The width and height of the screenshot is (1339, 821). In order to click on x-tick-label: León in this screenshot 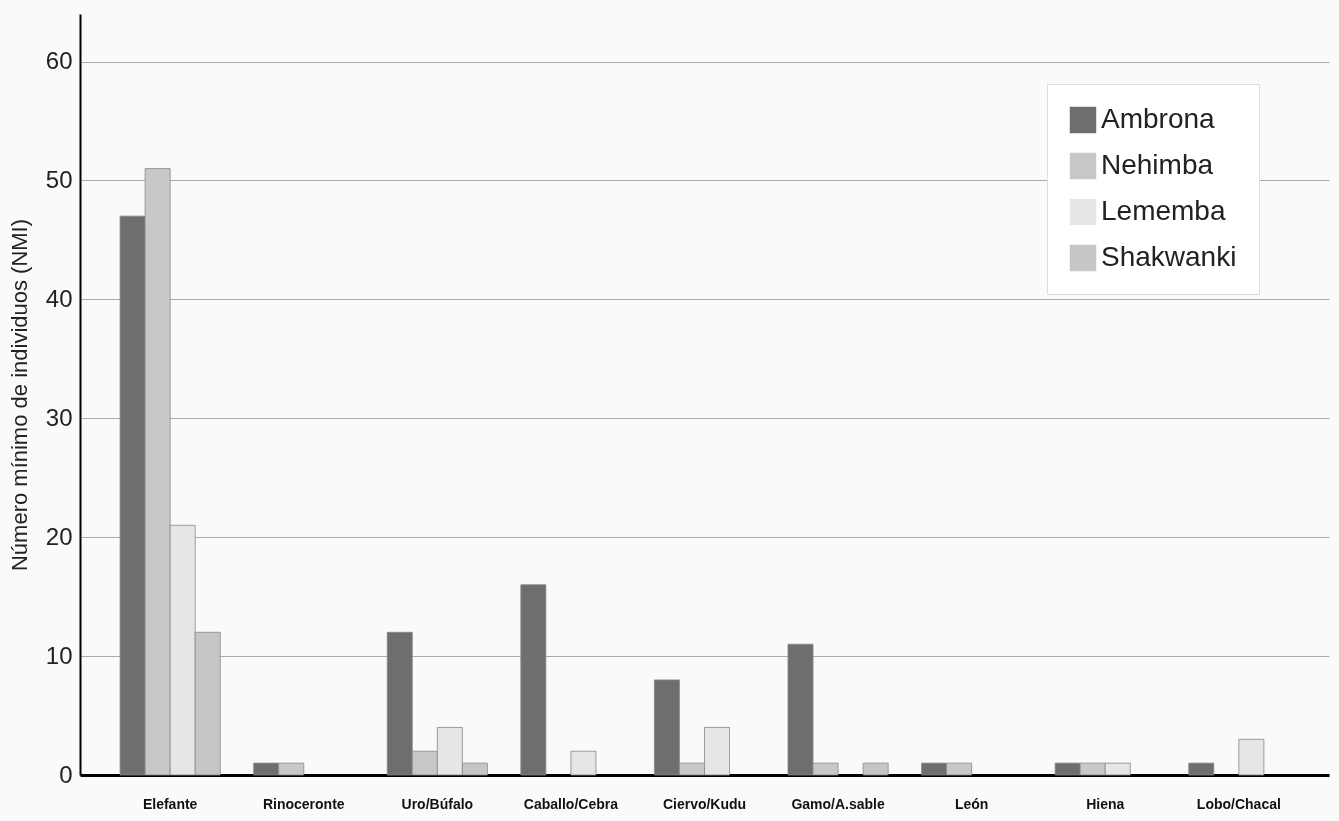, I will do `click(971, 803)`.